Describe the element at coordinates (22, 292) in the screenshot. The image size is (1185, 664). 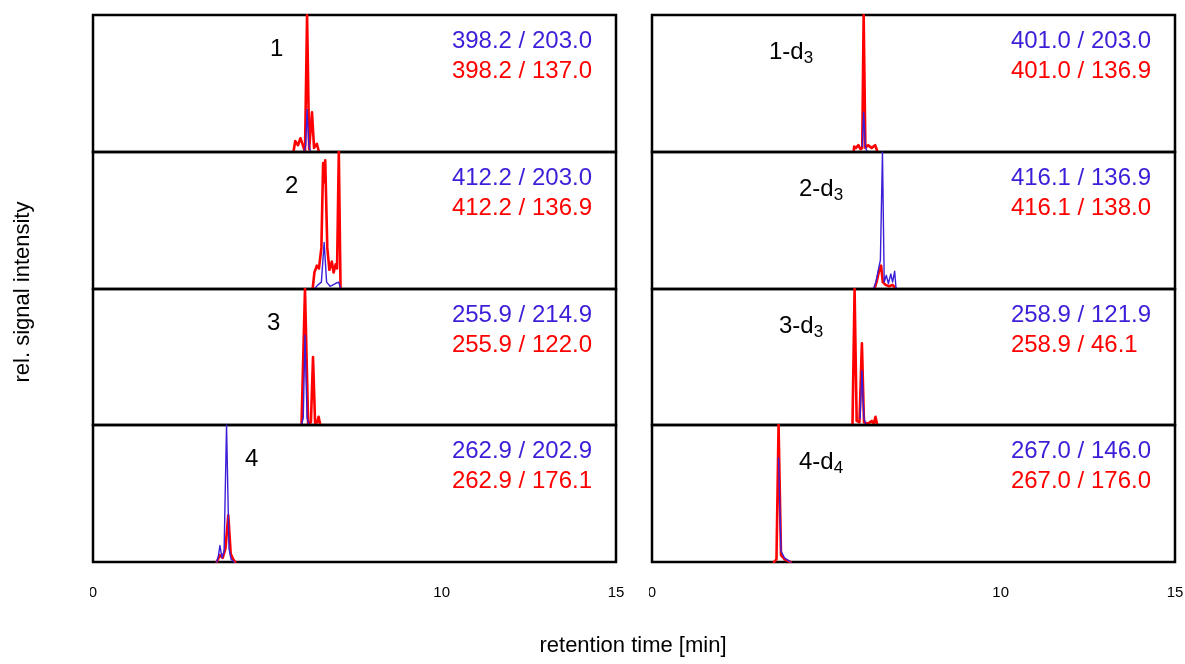
I see `y-axis-title: rel. signal intensity` at that location.